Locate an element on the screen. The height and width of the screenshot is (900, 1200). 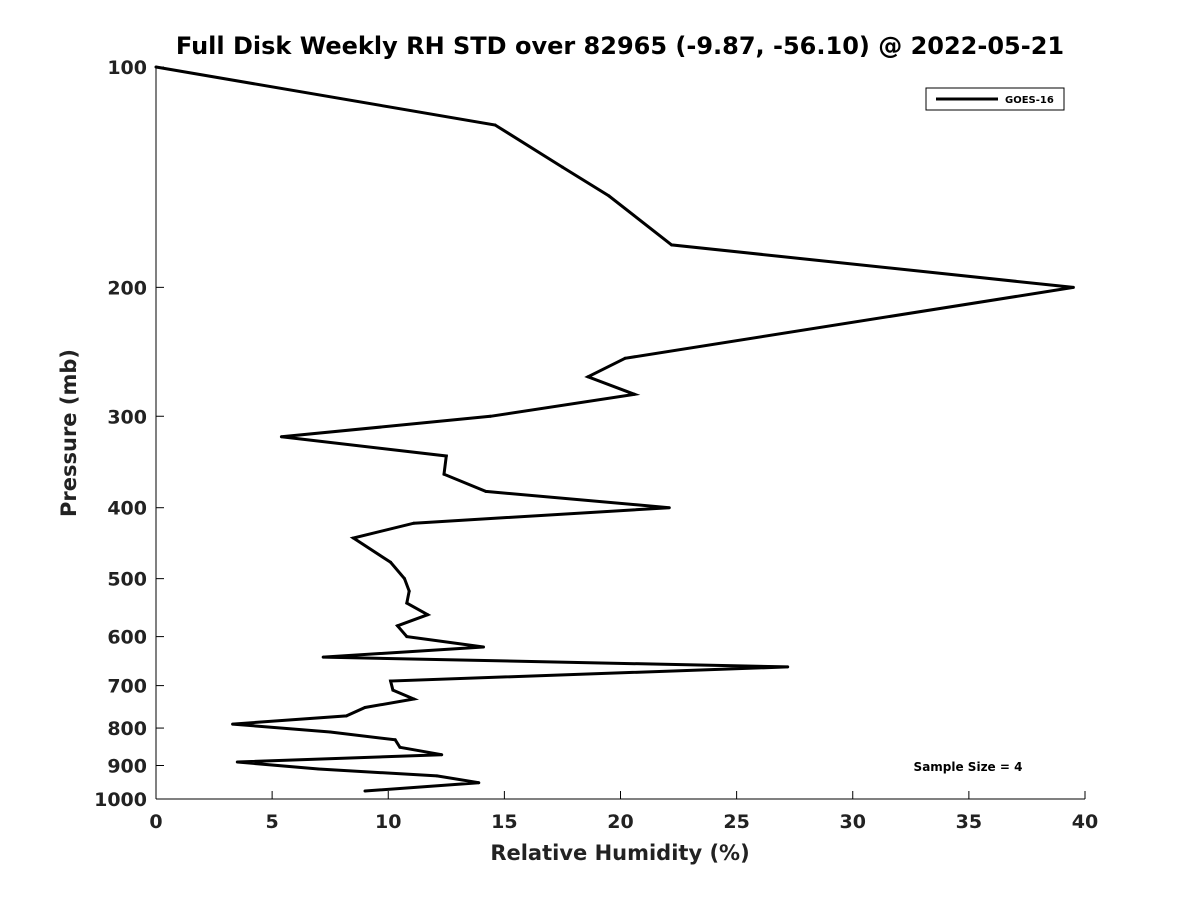
x-tick-label: 35 is located at coordinates (969, 822).